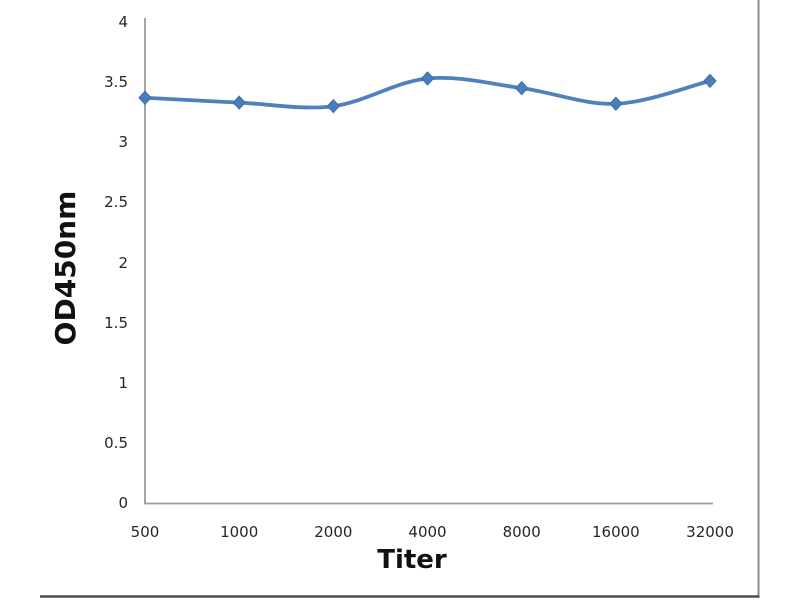  Describe the element at coordinates (427, 532) in the screenshot. I see `x-tick-label: 4000` at that location.